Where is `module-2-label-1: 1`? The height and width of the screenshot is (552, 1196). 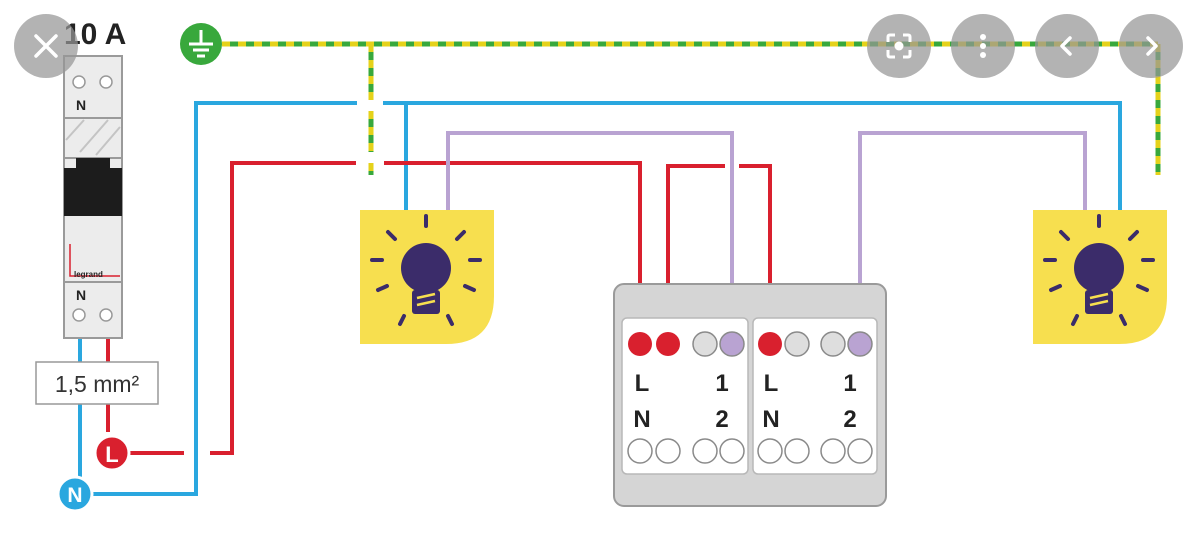
module-2-label-1: 1 is located at coordinates (849, 383).